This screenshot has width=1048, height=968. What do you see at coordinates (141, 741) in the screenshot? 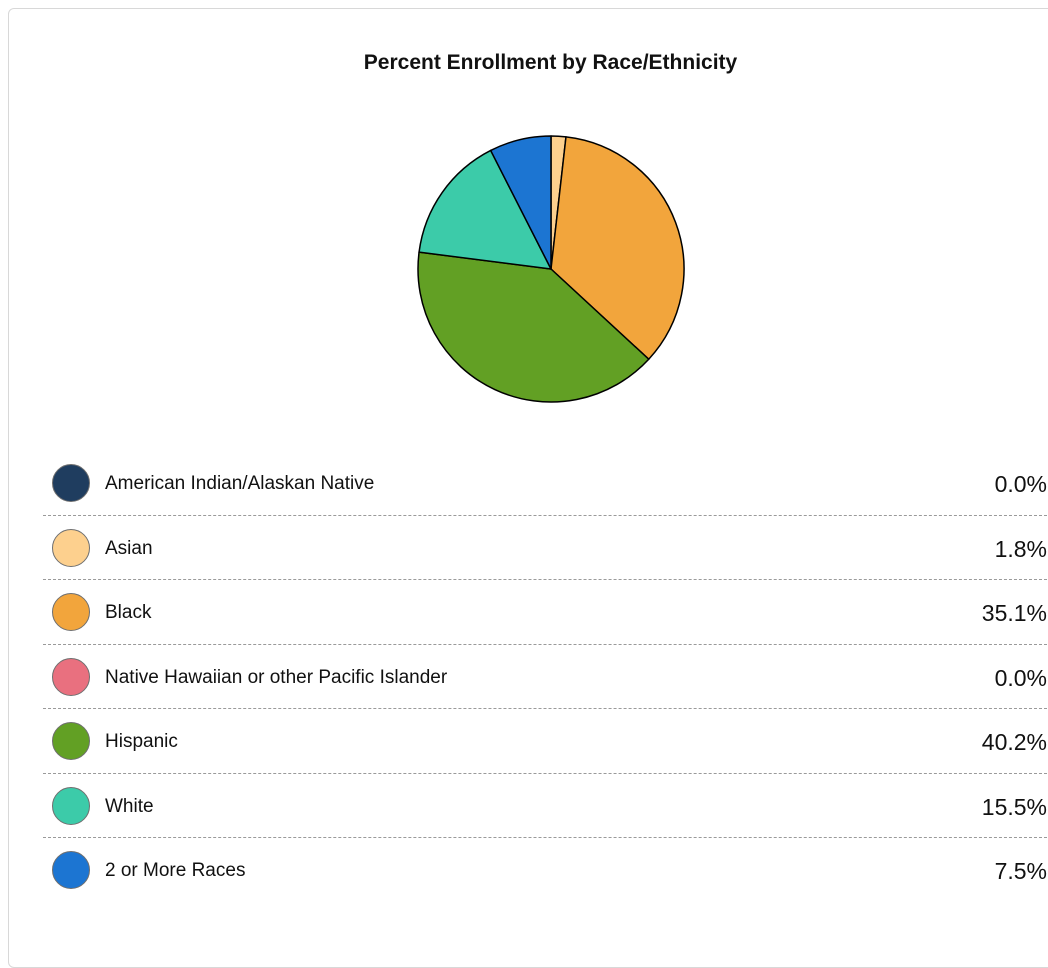
I see `legend-label: Hispanic` at bounding box center [141, 741].